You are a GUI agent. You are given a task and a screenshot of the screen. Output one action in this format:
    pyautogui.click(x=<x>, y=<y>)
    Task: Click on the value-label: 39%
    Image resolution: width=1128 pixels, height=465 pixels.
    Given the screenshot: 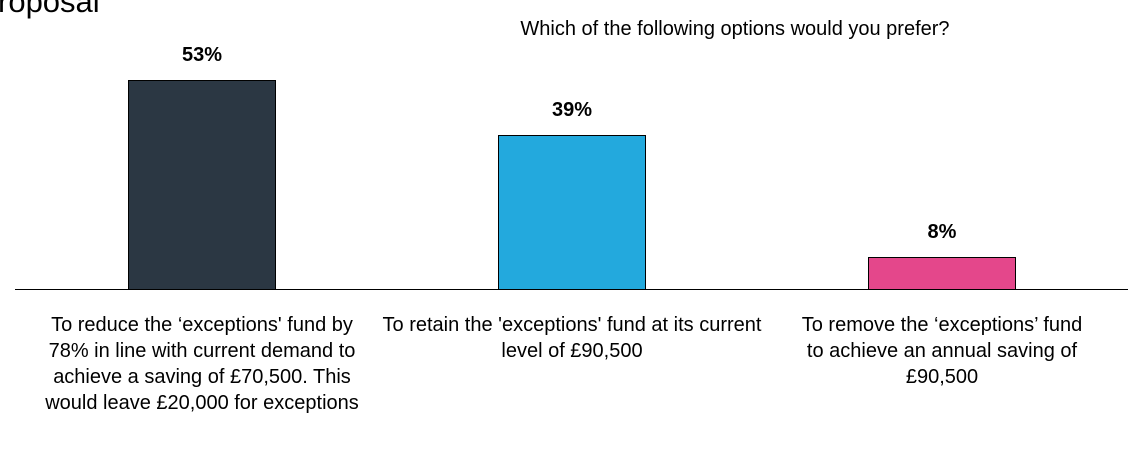 What is the action you would take?
    pyautogui.click(x=572, y=110)
    